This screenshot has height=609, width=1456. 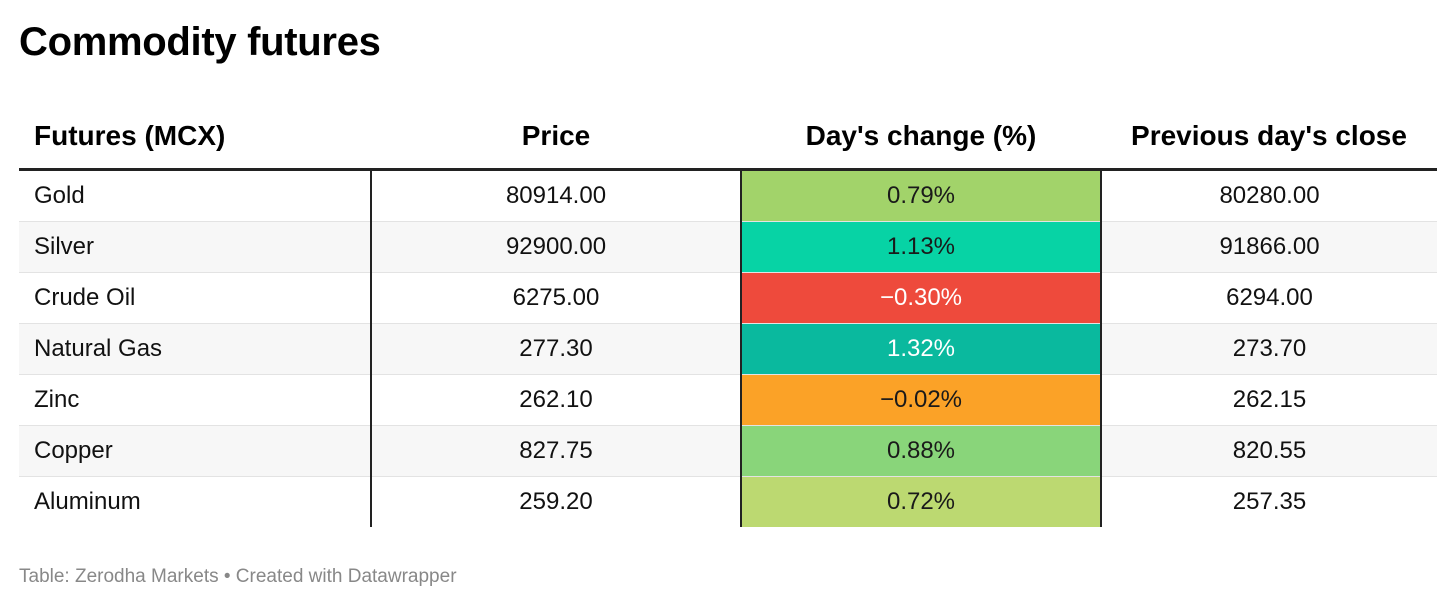 I want to click on column-header-previous-close: Previous day's close, so click(x=1269, y=137).